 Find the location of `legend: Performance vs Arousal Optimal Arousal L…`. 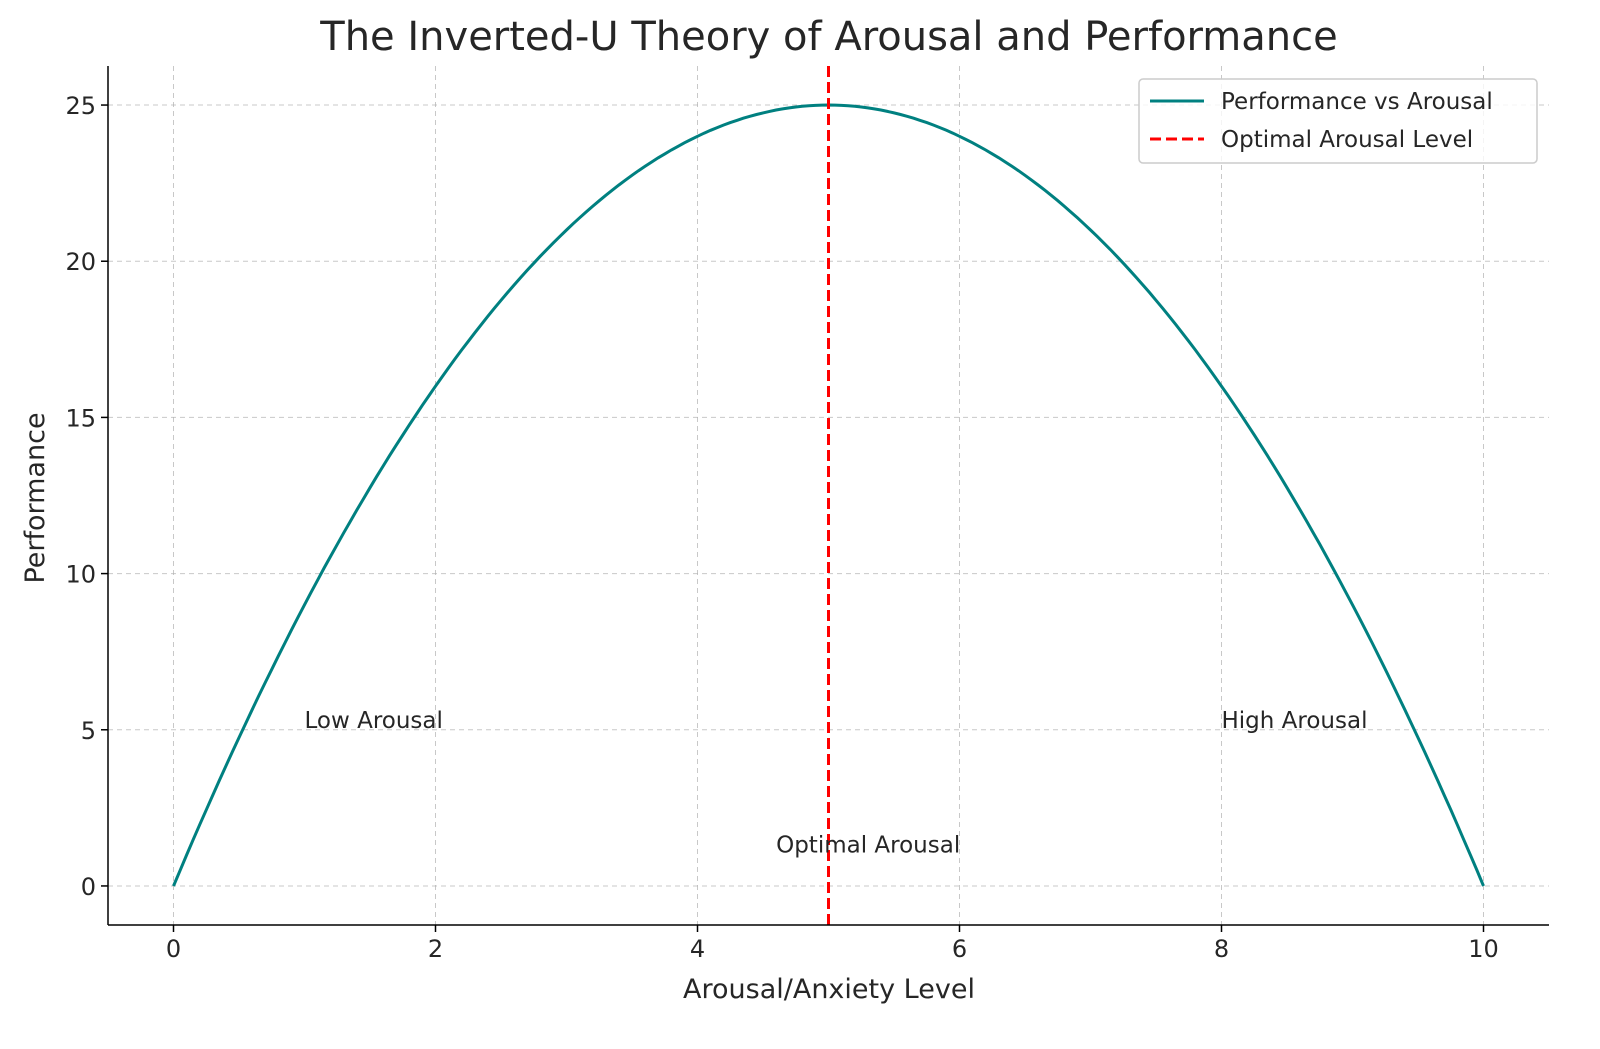

legend: Performance vs Arousal Optimal Arousal L… is located at coordinates (1338, 121).